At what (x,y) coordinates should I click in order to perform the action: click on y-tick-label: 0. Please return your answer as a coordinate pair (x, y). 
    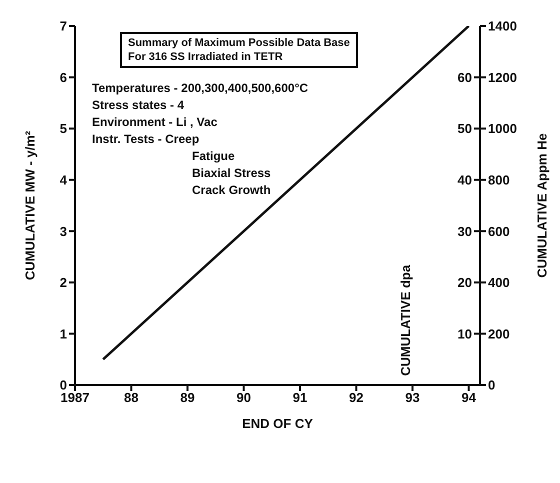
    Looking at the image, I should click on (63, 385).